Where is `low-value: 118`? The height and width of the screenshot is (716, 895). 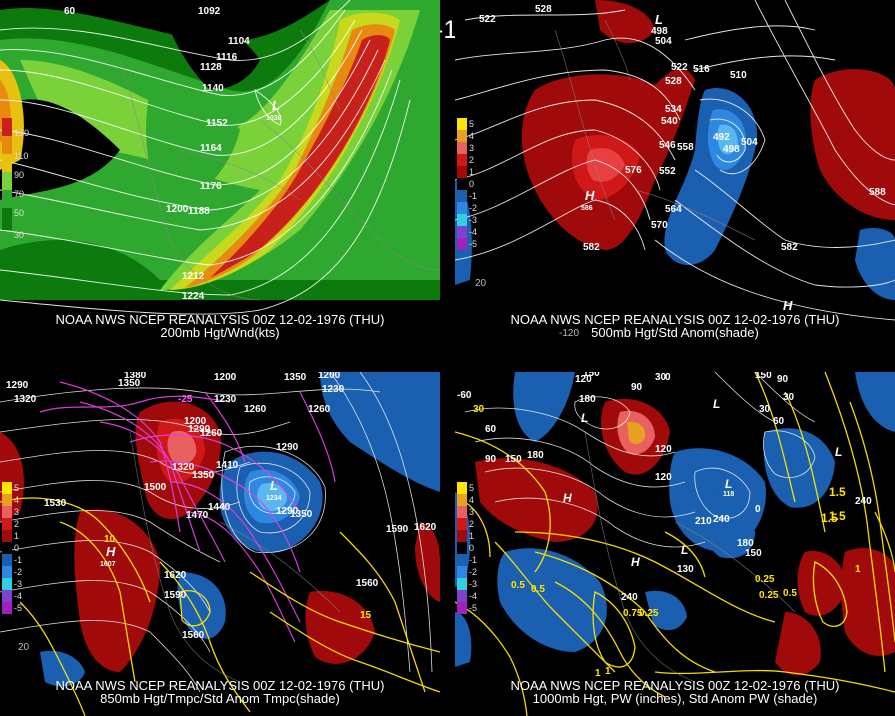
low-value: 118 is located at coordinates (728, 494).